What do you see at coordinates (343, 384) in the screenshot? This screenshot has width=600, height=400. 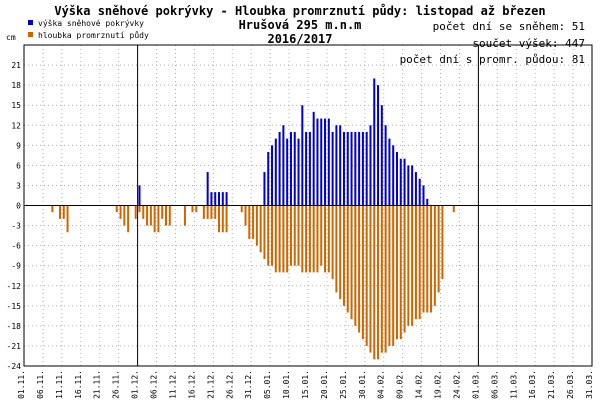 I see `x-tick-label: 25.01.` at bounding box center [343, 384].